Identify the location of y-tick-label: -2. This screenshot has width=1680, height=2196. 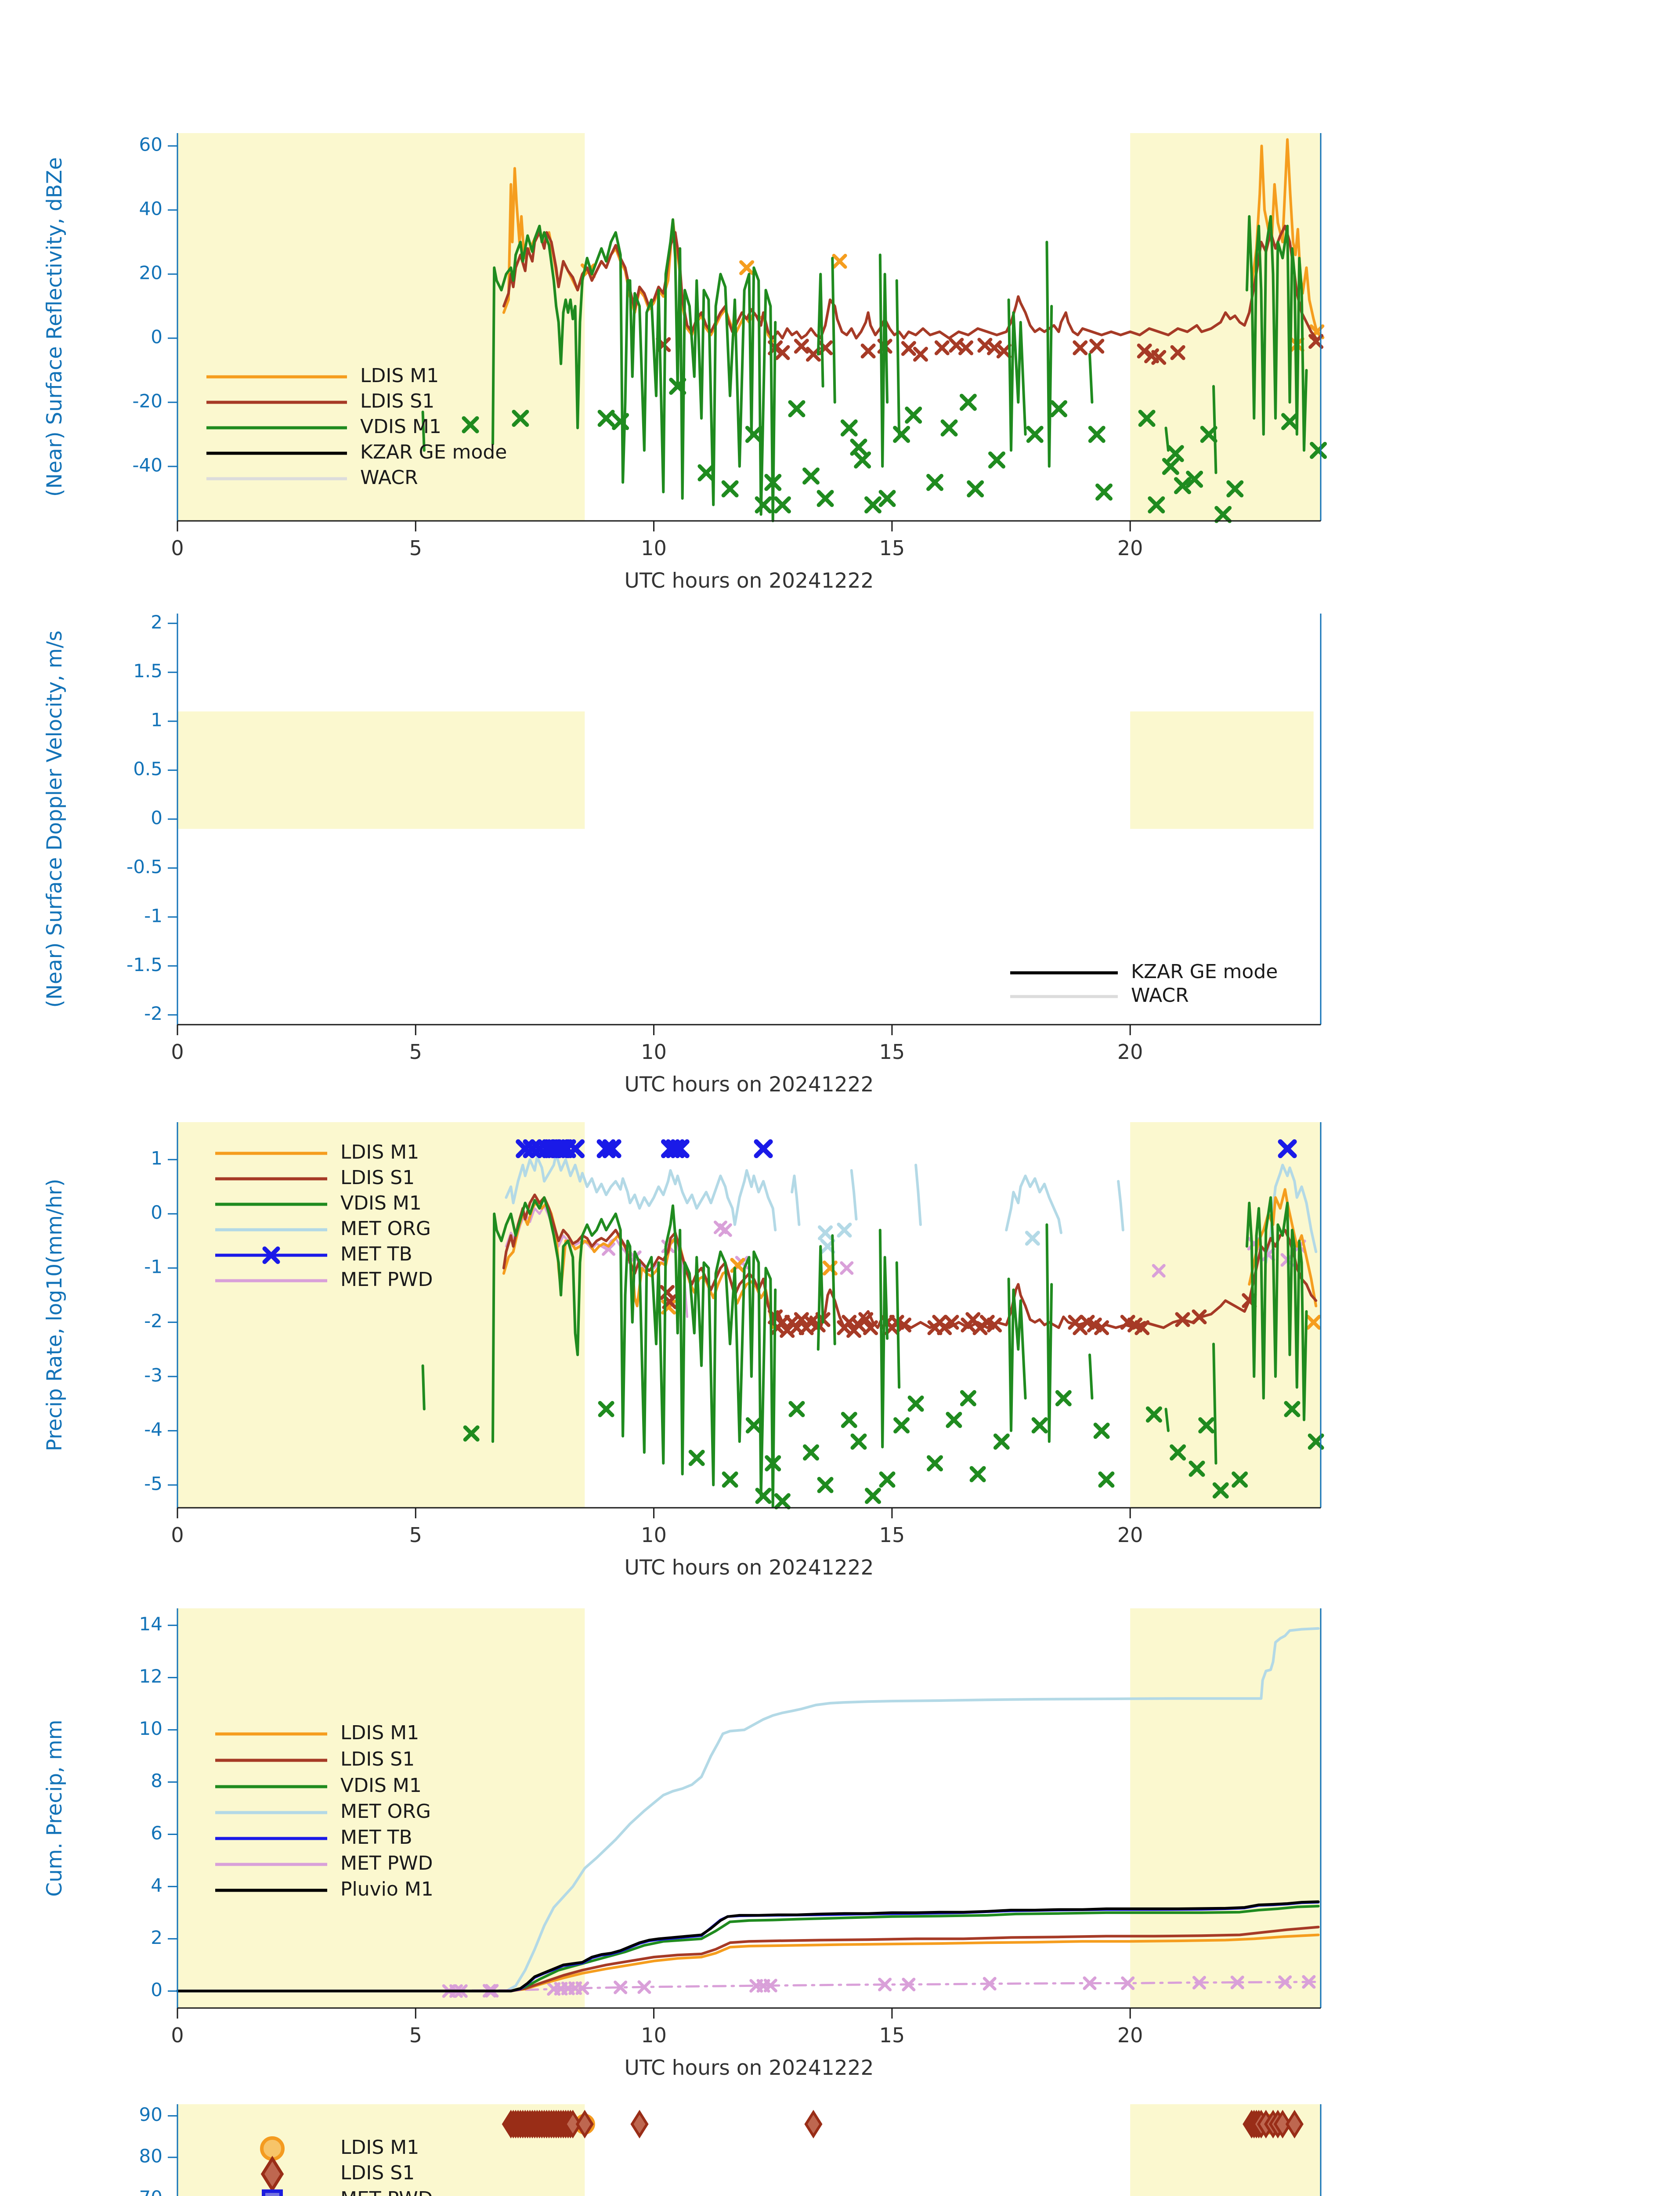
(153, 1013).